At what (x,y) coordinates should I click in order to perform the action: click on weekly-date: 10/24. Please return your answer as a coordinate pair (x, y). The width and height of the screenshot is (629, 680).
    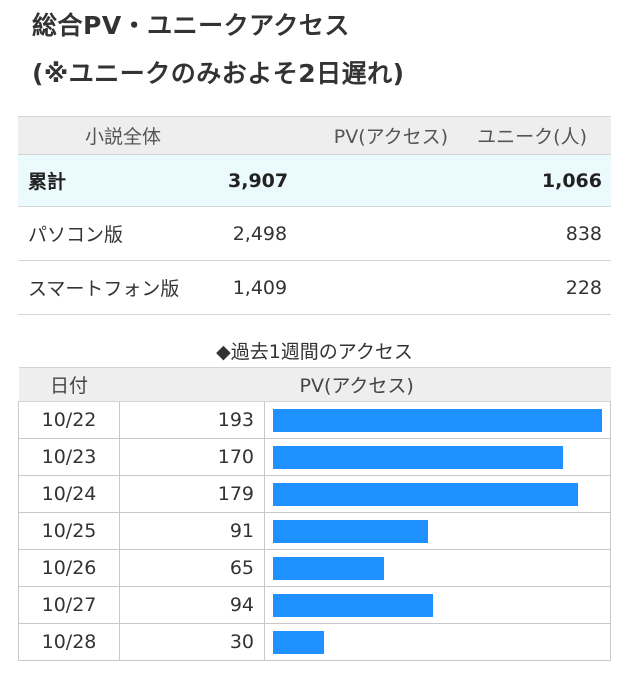
    Looking at the image, I should click on (69, 494).